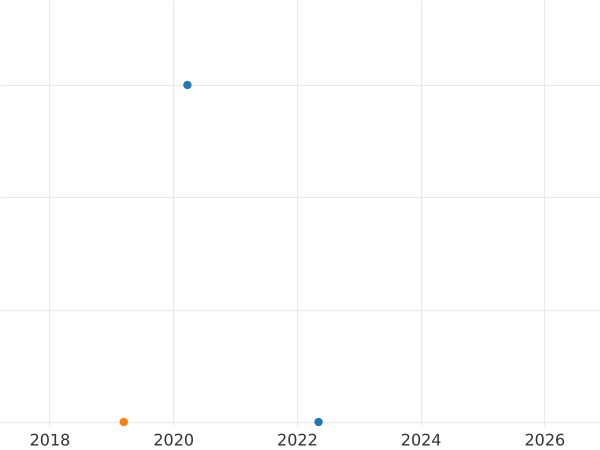 The image size is (600, 450). What do you see at coordinates (545, 440) in the screenshot?
I see `x-tick-label: 2026` at bounding box center [545, 440].